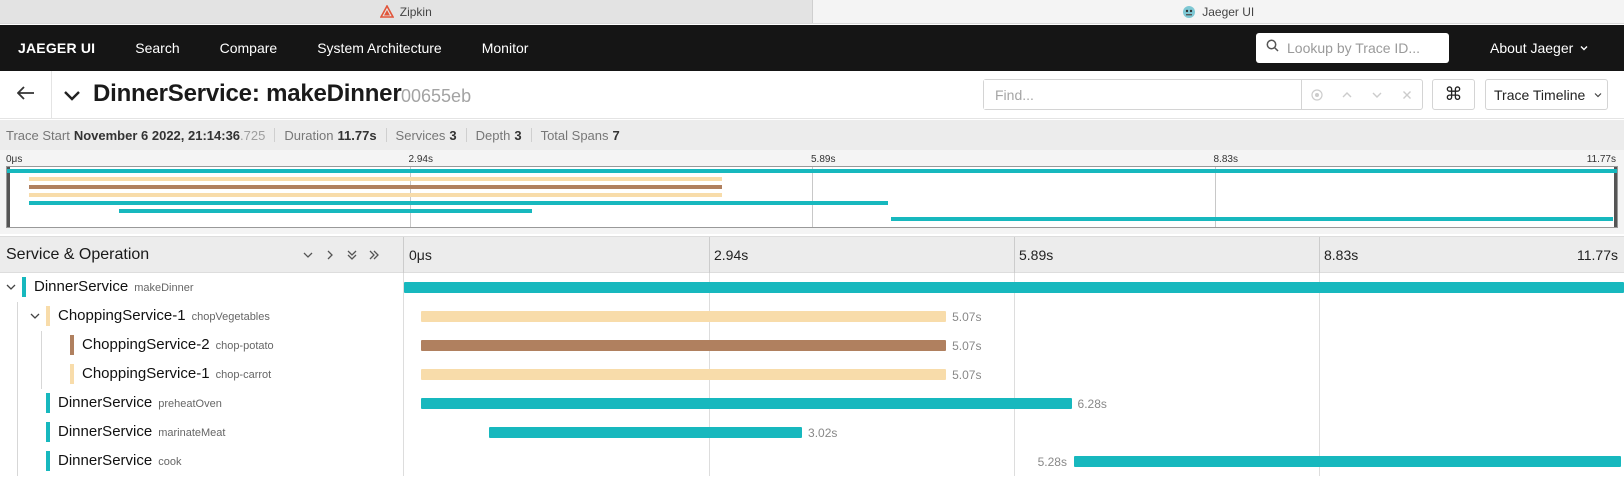 The width and height of the screenshot is (1624, 487). What do you see at coordinates (1228, 11) in the screenshot?
I see `browser-tab-label: Jaeger UI` at bounding box center [1228, 11].